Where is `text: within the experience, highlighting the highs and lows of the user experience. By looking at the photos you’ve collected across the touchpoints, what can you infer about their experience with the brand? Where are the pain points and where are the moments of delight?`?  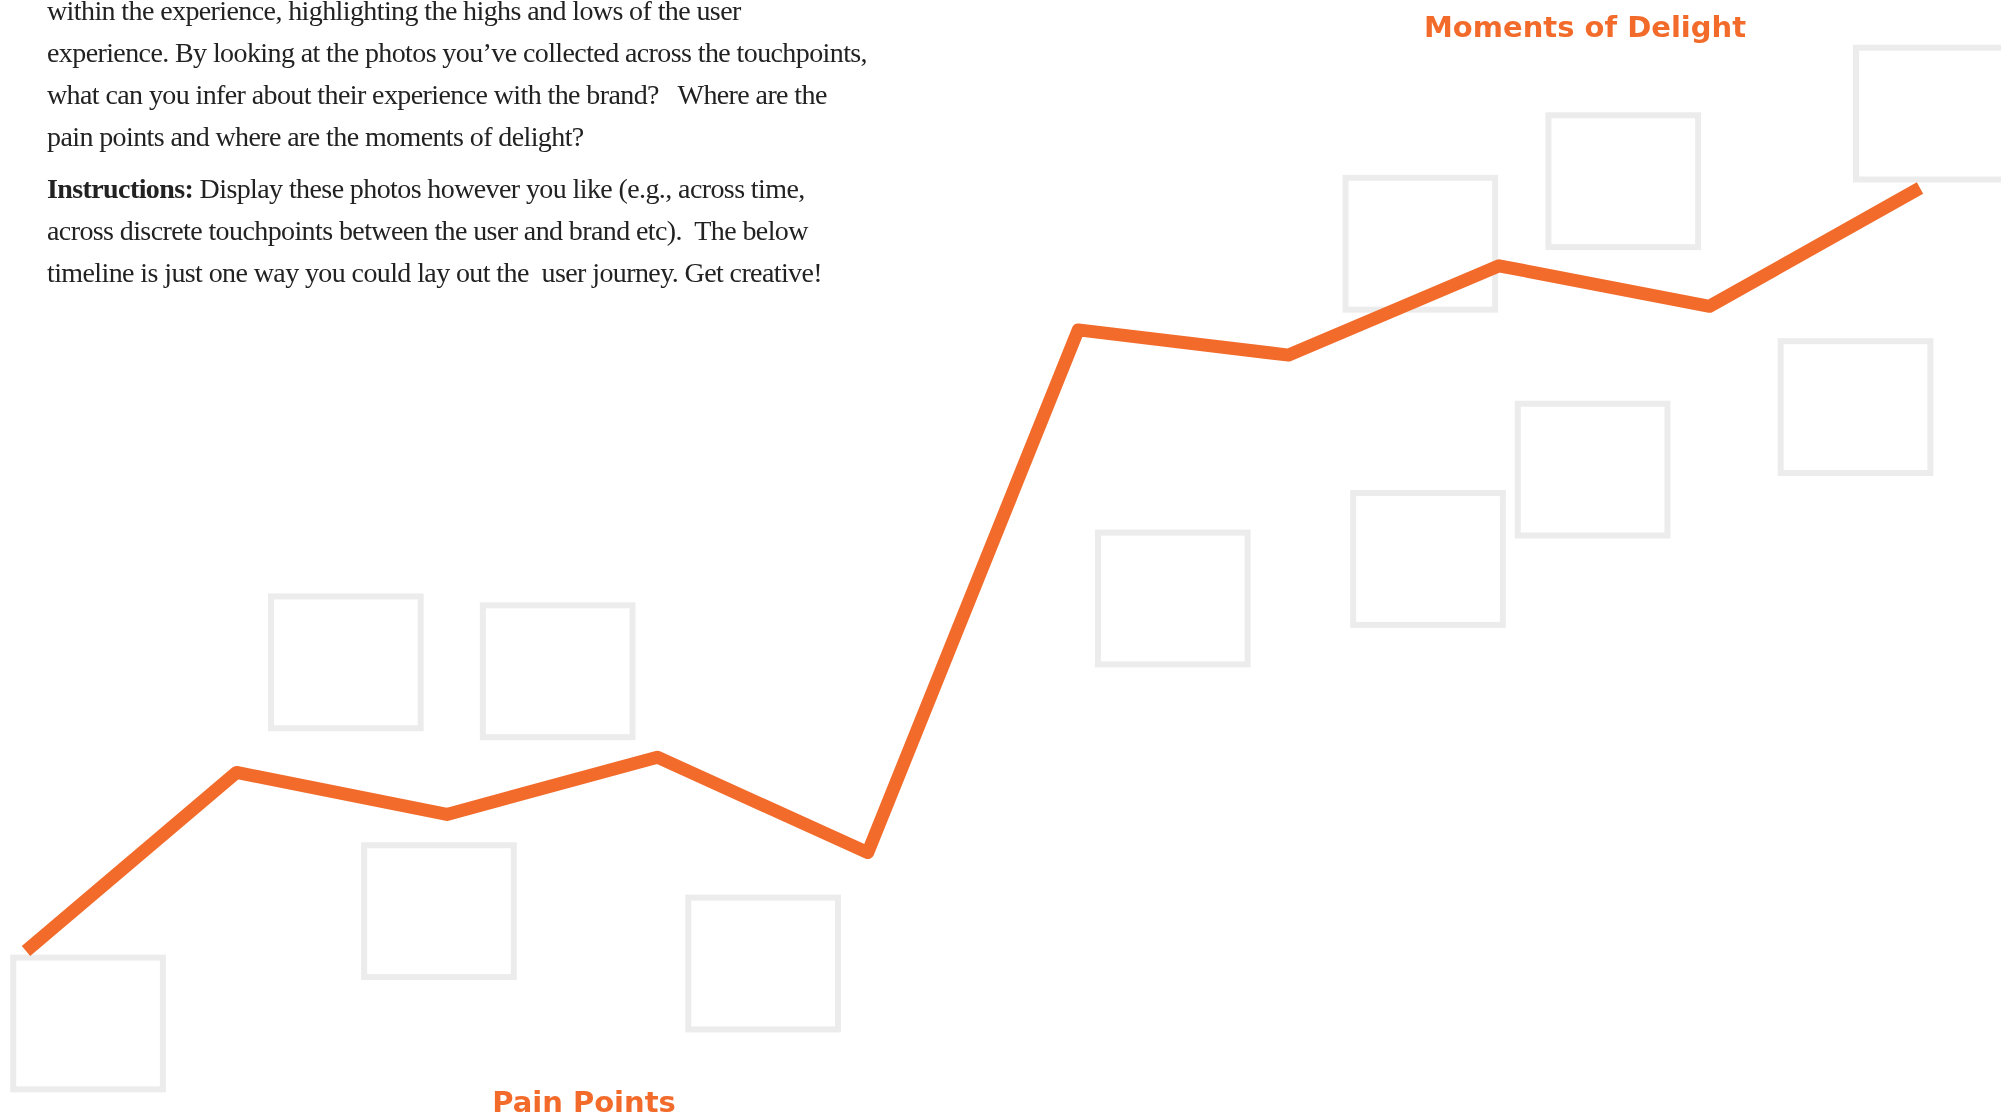 text: within the experience, highlighting the highs and lows of the user experience. By looking at the photos you’ve collected across the touchpoints, what can you infer about their experience with the brand? Where are the pain points and where are the moments of delight? is located at coordinates (457, 77).